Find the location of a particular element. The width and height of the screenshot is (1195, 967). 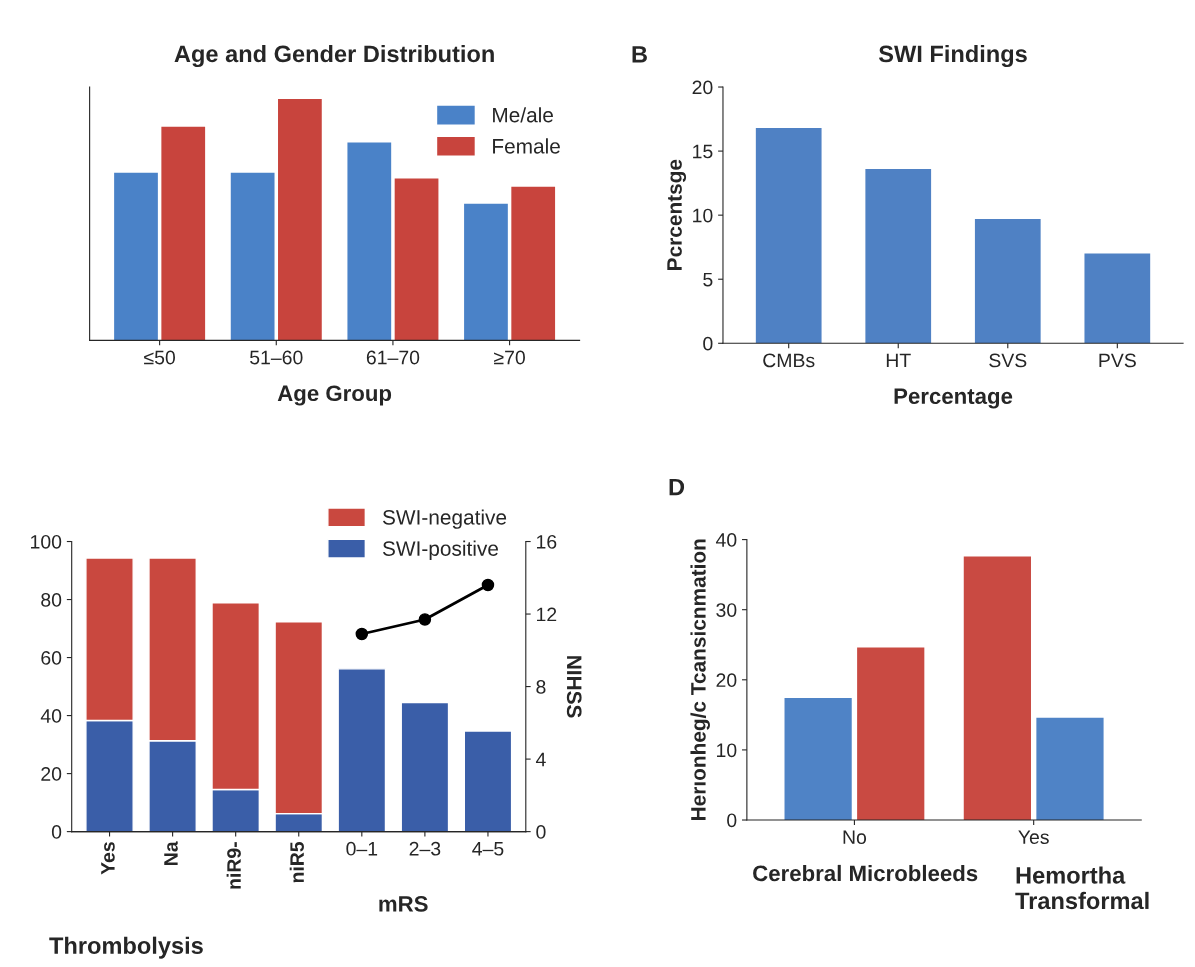

x-tick-label: ≥70 is located at coordinates (509, 357).